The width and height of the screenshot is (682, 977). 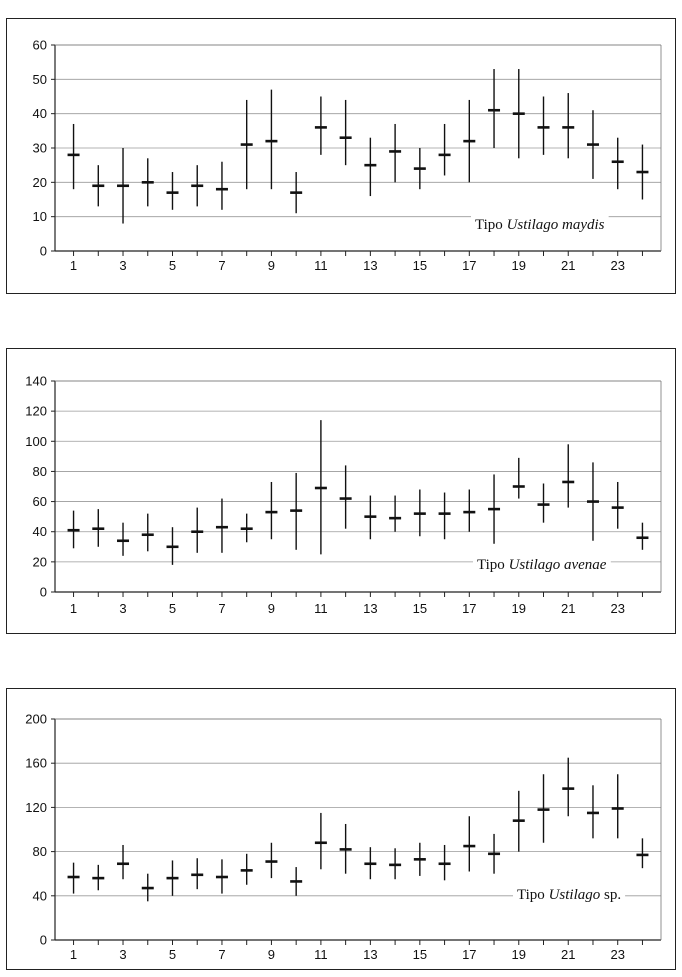 What do you see at coordinates (556, 225) in the screenshot?
I see `label-species: Ustilago maydis` at bounding box center [556, 225].